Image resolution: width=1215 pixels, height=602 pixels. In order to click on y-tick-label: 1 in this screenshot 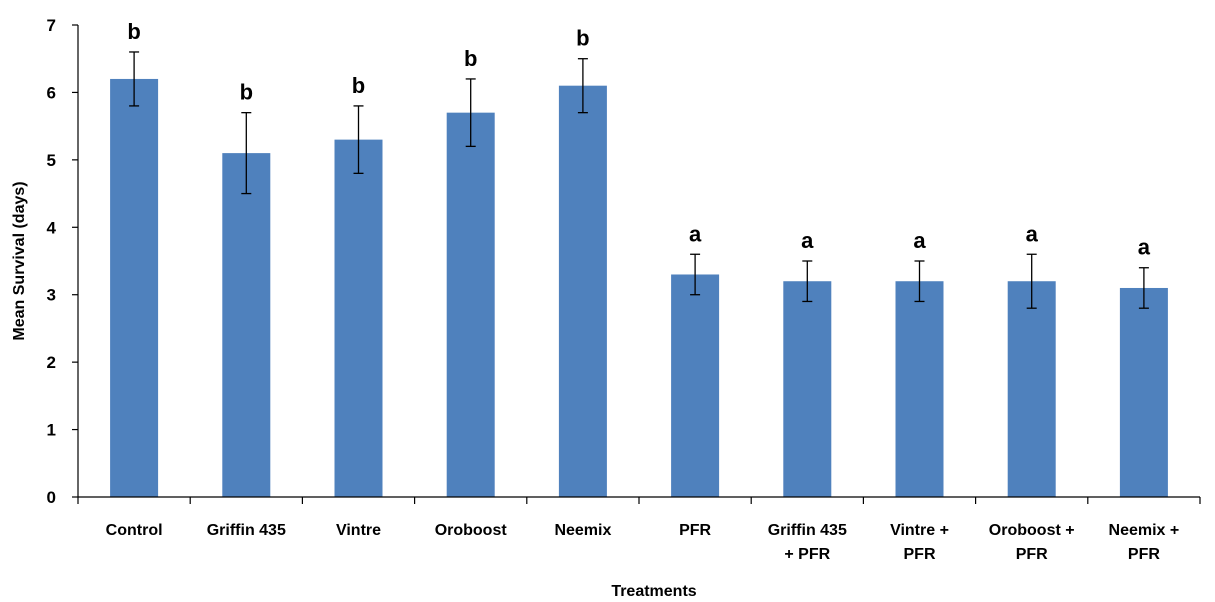, I will do `click(51, 430)`.